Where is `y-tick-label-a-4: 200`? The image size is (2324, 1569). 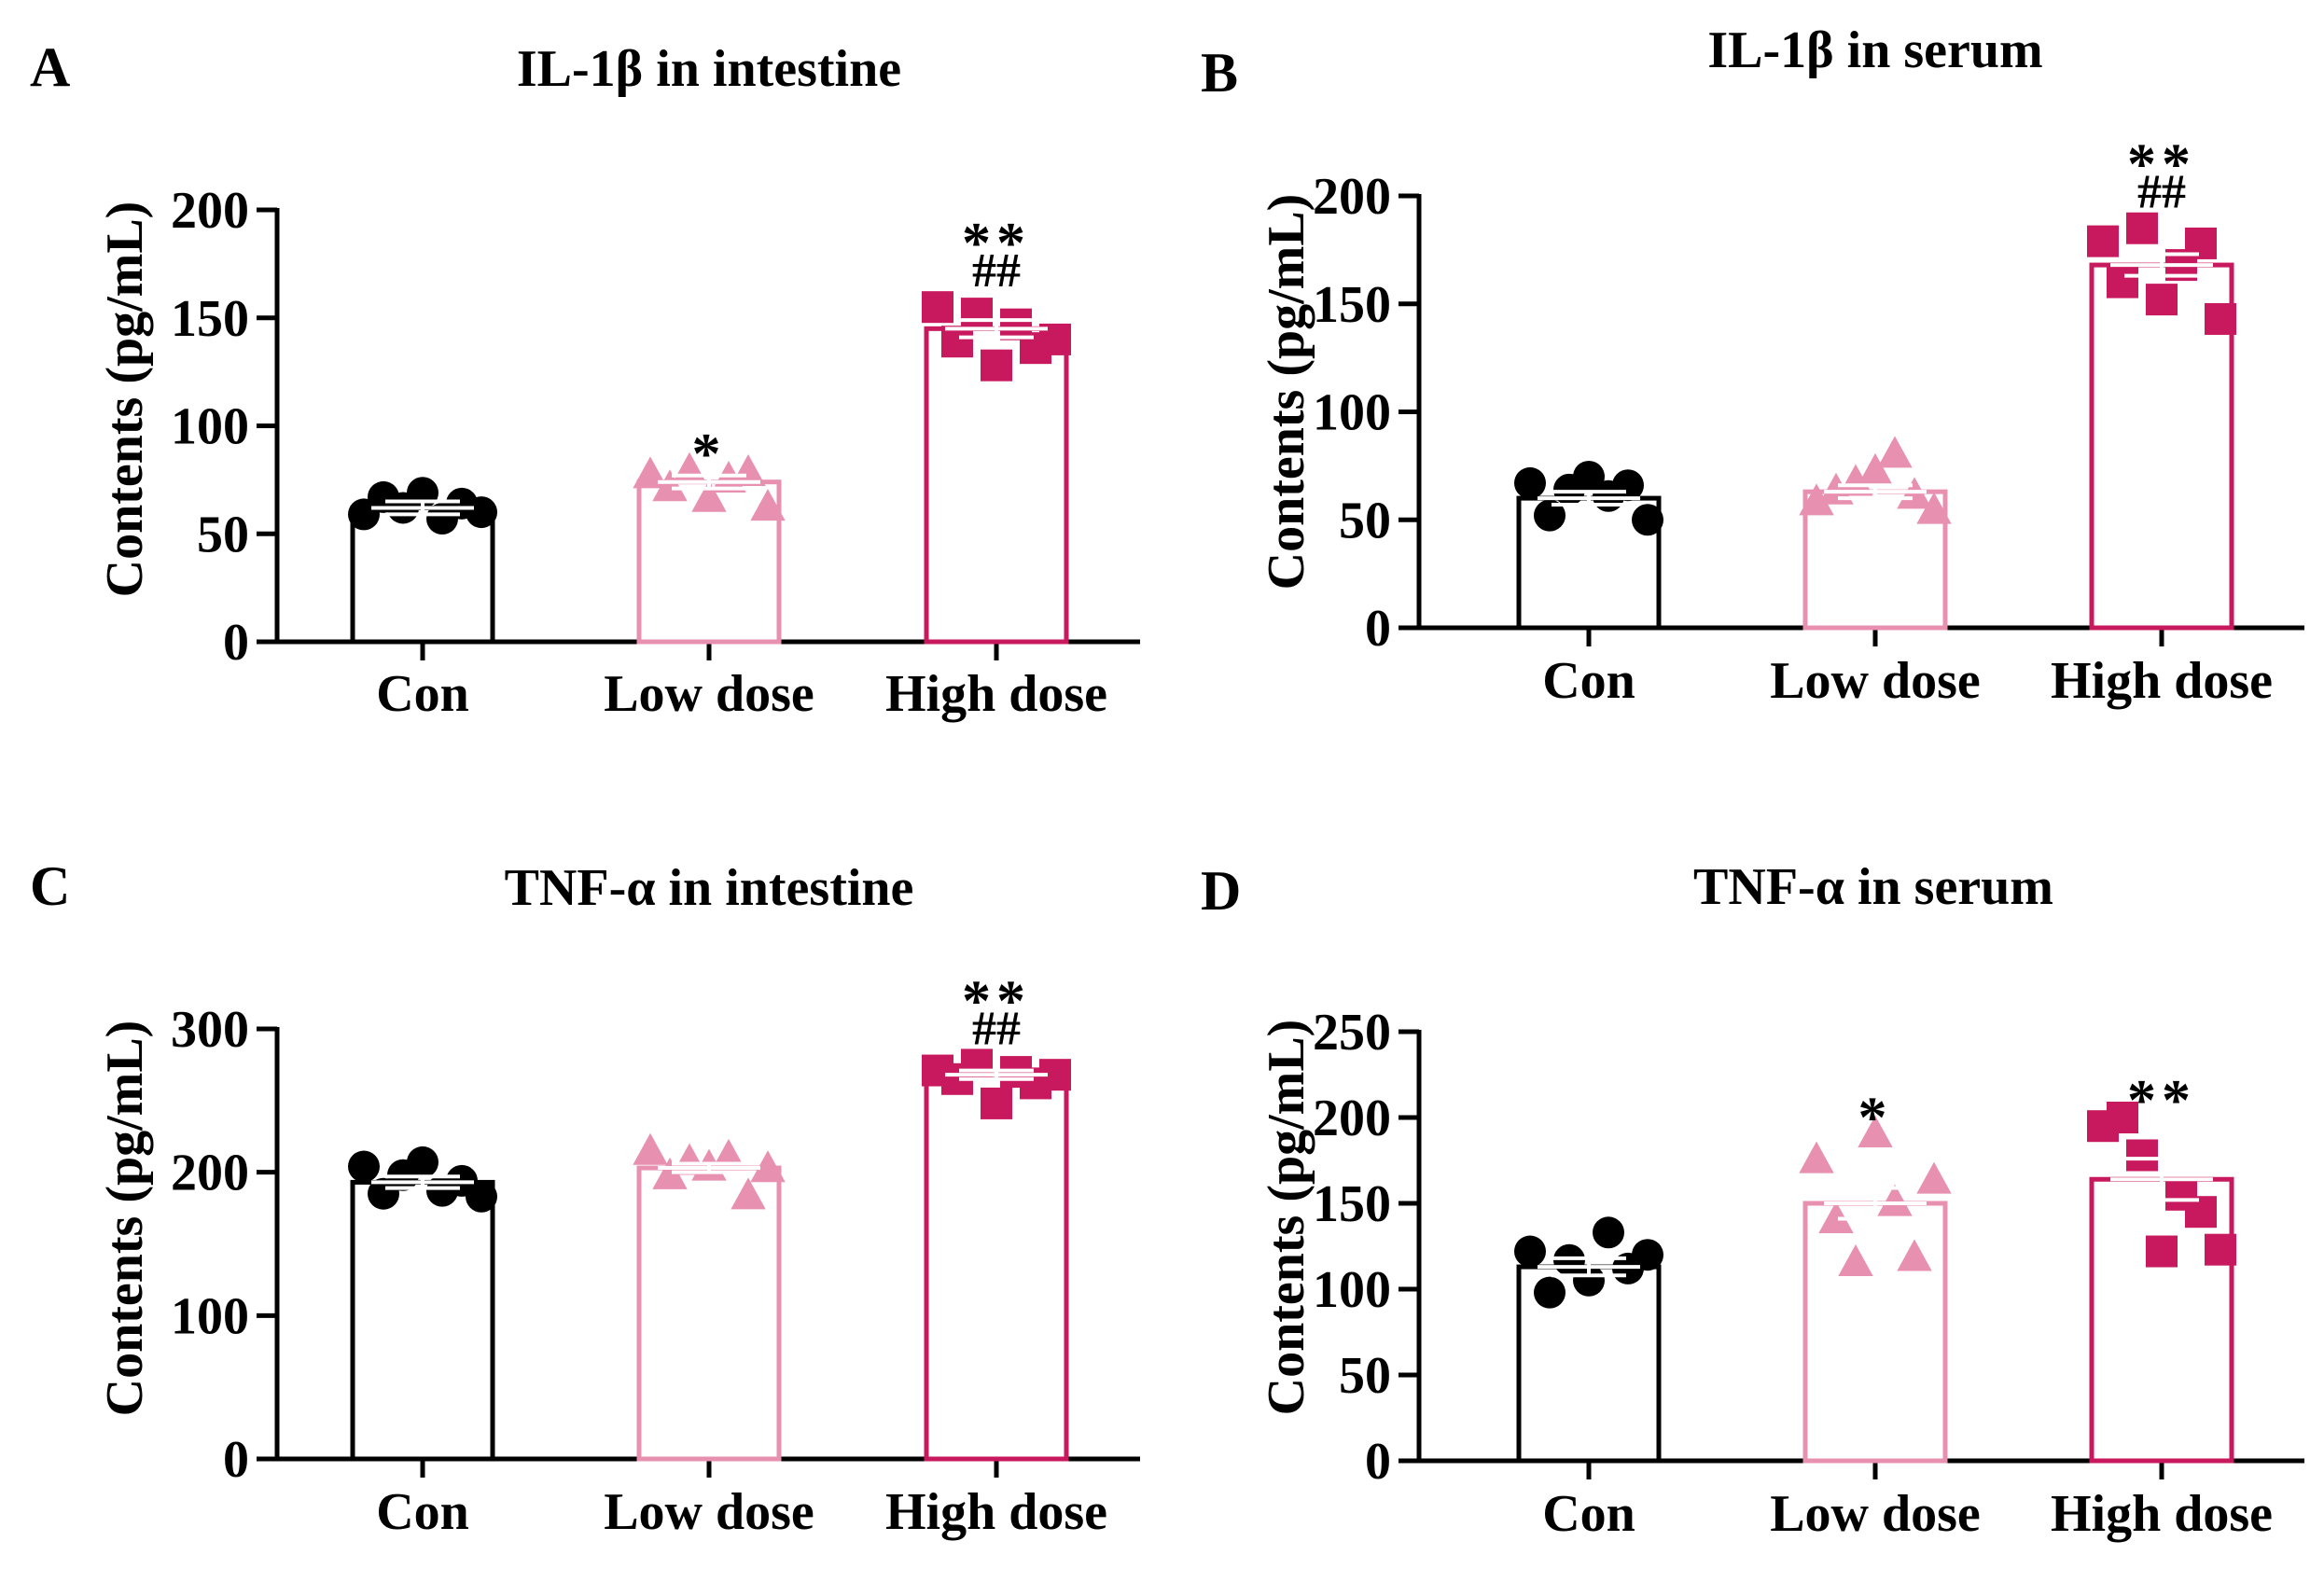
y-tick-label-a-4: 200 is located at coordinates (210, 211).